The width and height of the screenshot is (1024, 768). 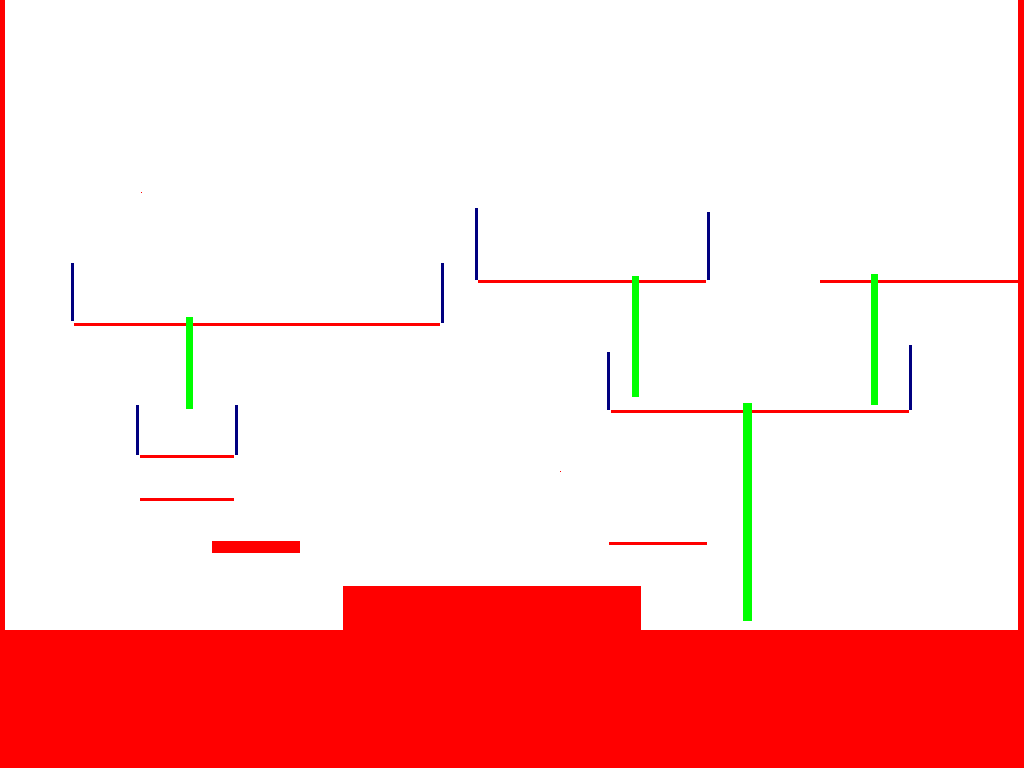 What do you see at coordinates (2, 384) in the screenshot?
I see `left-wall` at bounding box center [2, 384].